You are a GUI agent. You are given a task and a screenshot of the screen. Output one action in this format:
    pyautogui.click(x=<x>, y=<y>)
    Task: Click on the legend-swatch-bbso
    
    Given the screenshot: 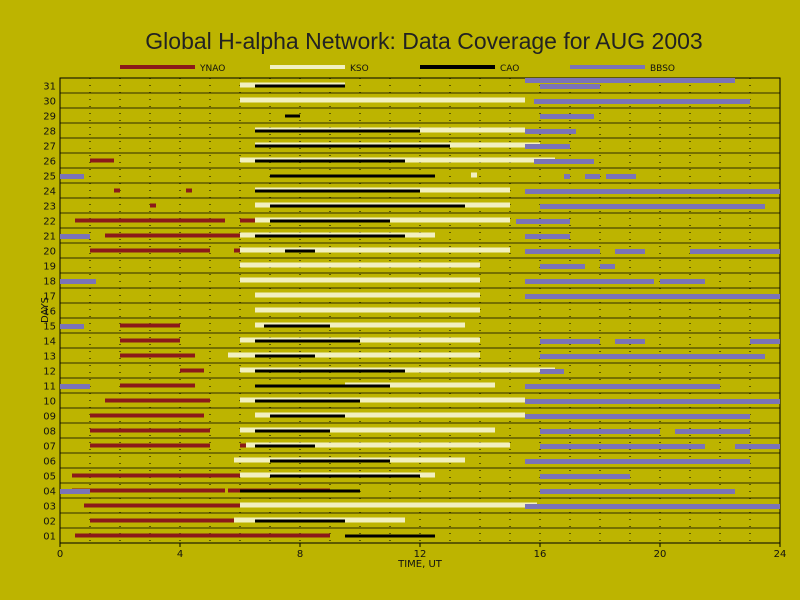 What is the action you would take?
    pyautogui.click(x=607, y=67)
    